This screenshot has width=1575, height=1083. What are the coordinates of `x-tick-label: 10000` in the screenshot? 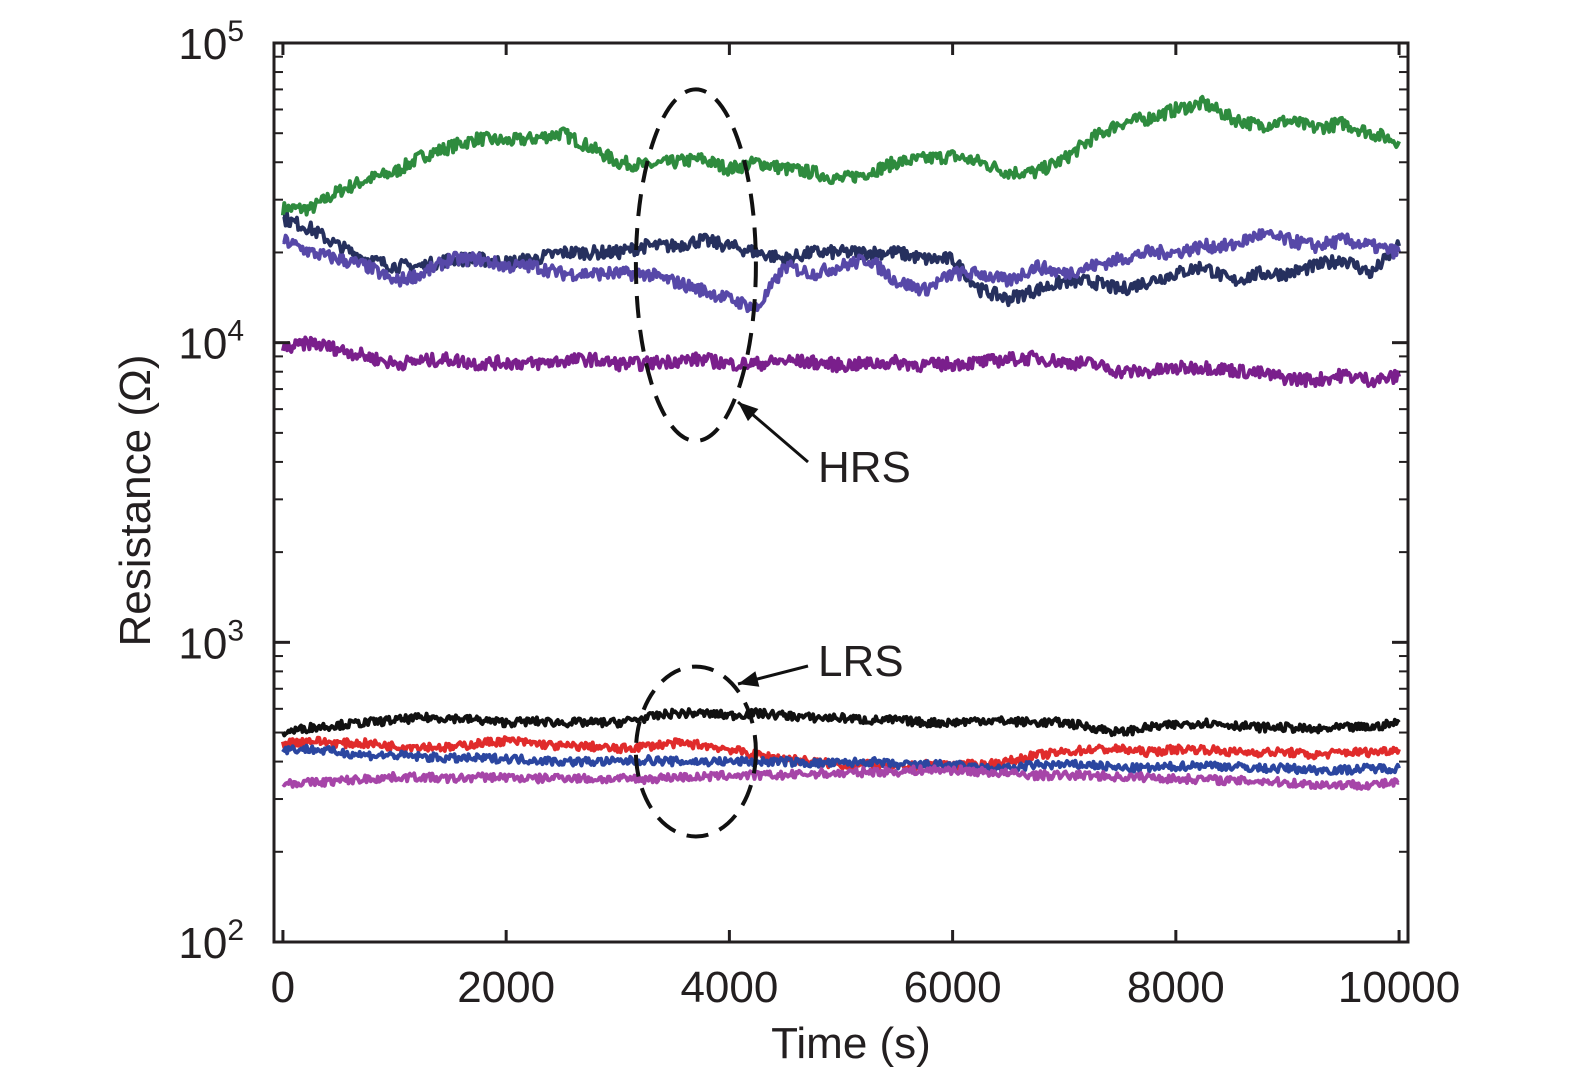 It's located at (1399, 987).